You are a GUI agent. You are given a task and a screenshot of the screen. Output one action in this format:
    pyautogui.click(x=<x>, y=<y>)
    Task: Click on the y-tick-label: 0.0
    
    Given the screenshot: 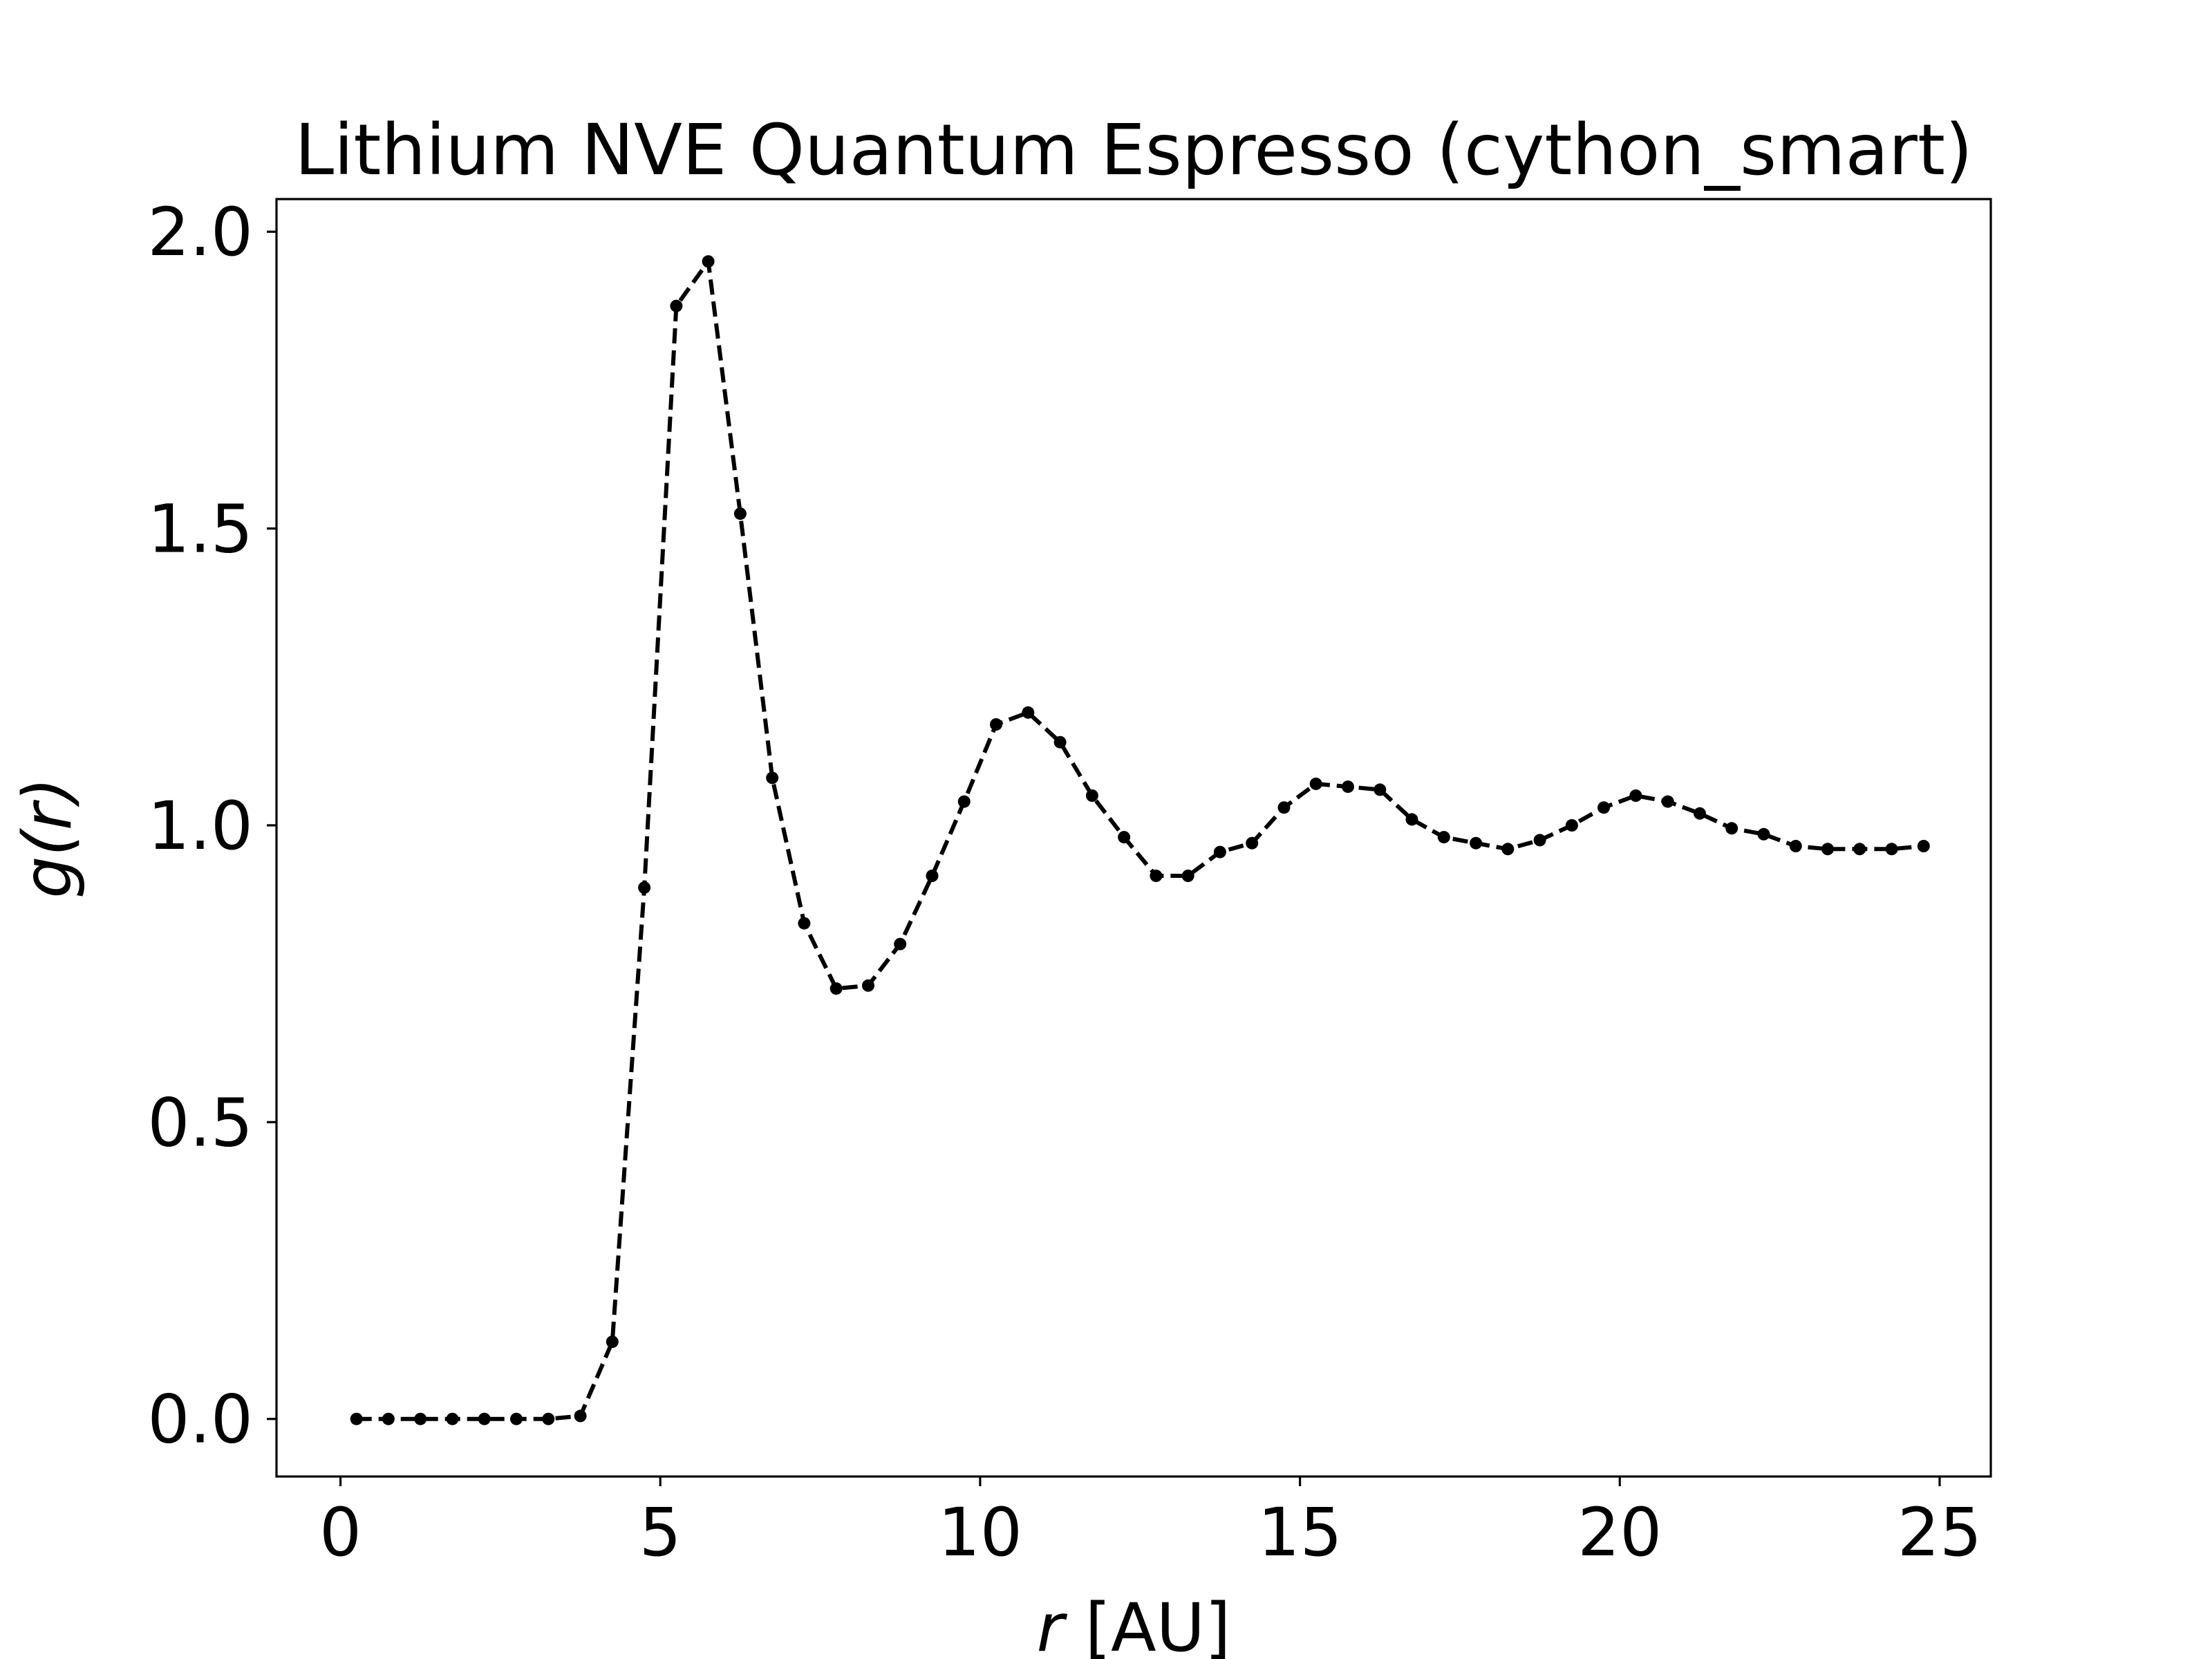 What is the action you would take?
    pyautogui.click(x=200, y=1420)
    